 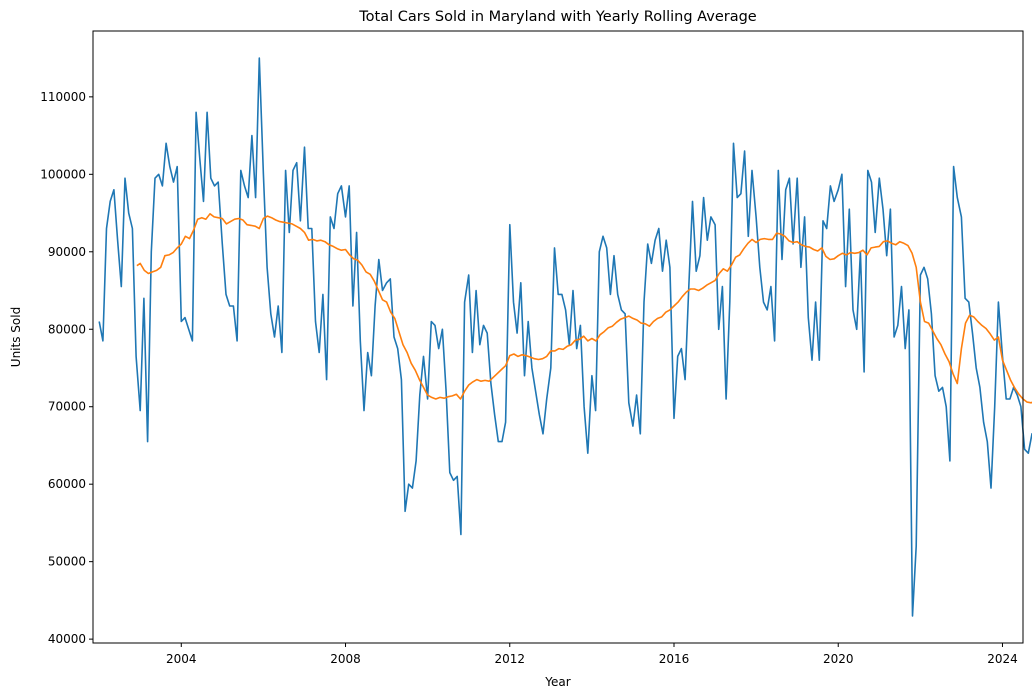 I want to click on x-tick-label: 2016, so click(x=674, y=659).